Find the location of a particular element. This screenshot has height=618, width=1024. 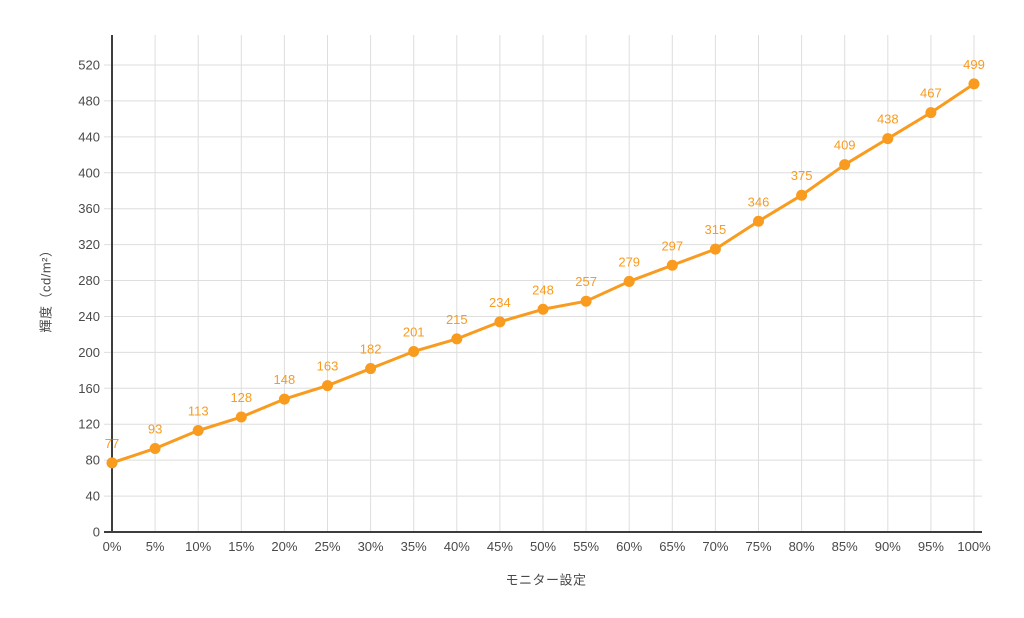

data-point-label: 279 is located at coordinates (629, 261).